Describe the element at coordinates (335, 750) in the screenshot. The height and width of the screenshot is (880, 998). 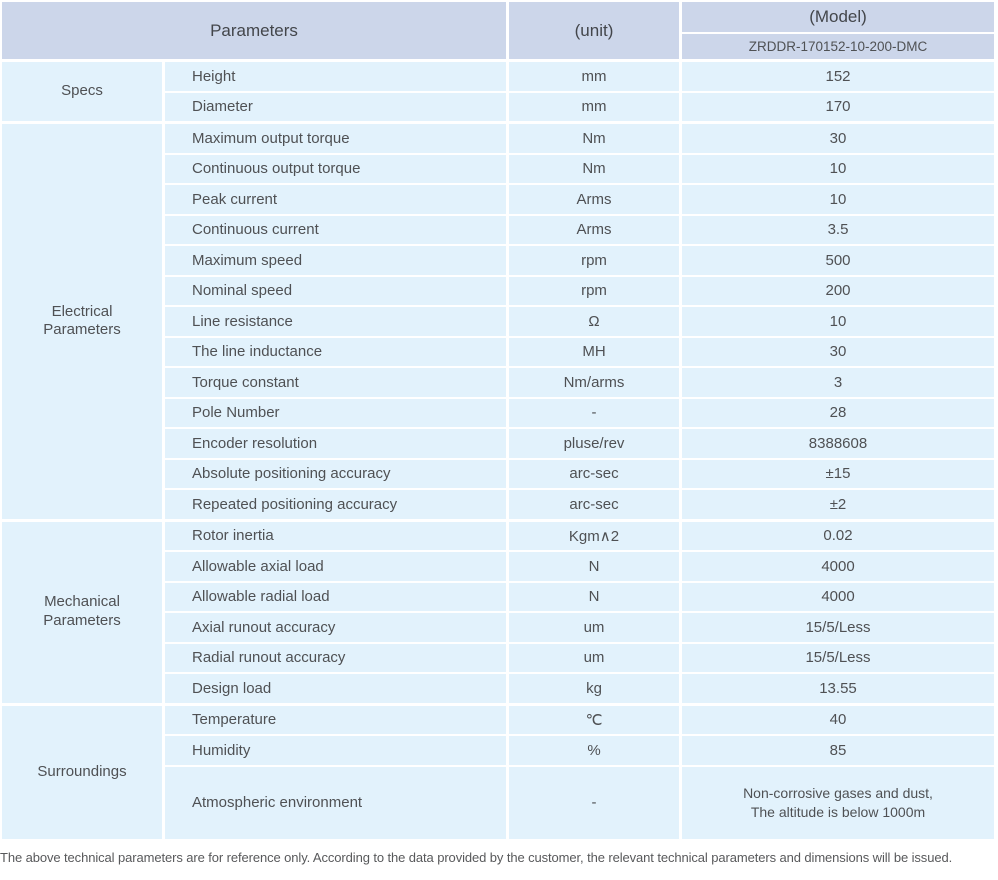
I see `param-cell: Humidity` at that location.